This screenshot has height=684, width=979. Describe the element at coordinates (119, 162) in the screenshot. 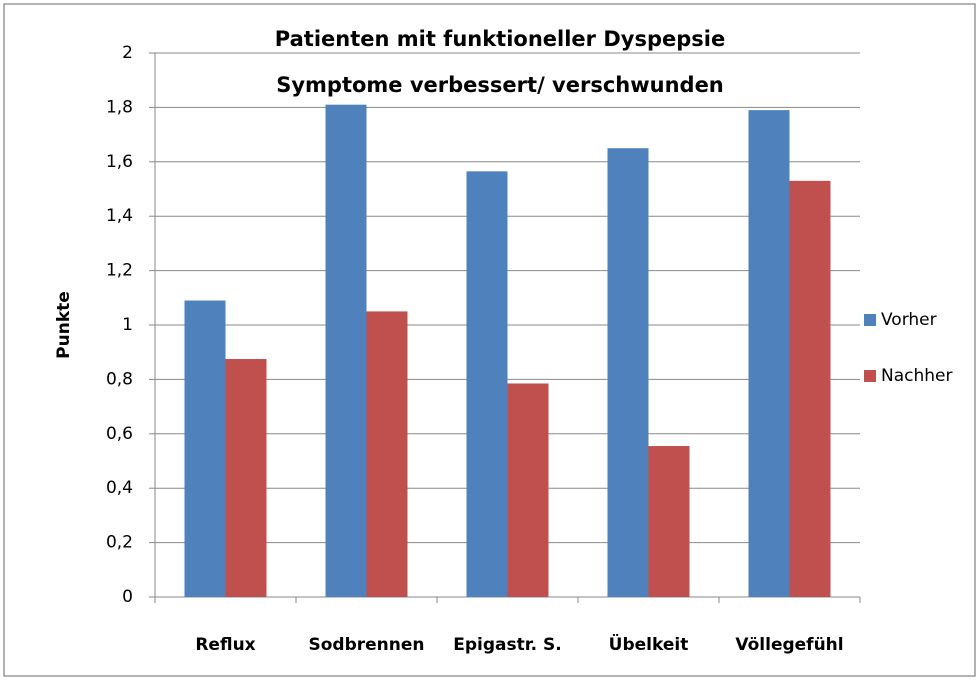

I see `y-tick-label: 1,6` at that location.